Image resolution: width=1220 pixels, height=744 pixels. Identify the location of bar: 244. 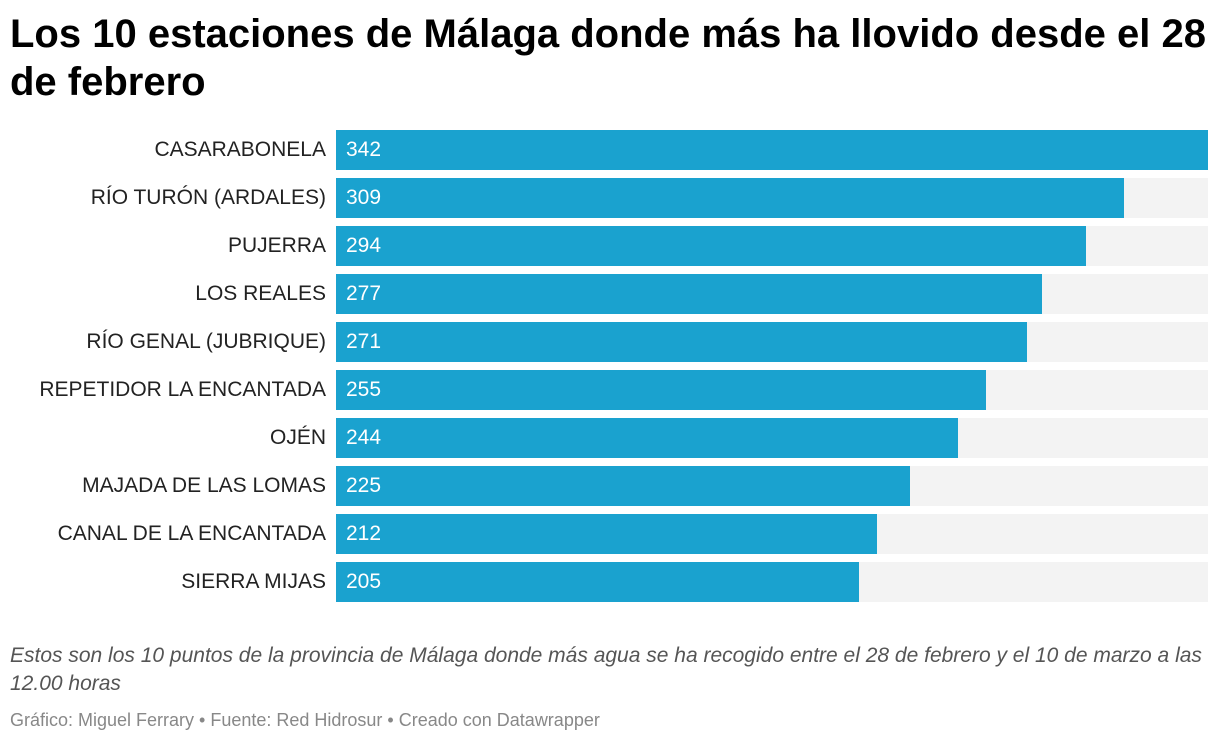
(647, 438).